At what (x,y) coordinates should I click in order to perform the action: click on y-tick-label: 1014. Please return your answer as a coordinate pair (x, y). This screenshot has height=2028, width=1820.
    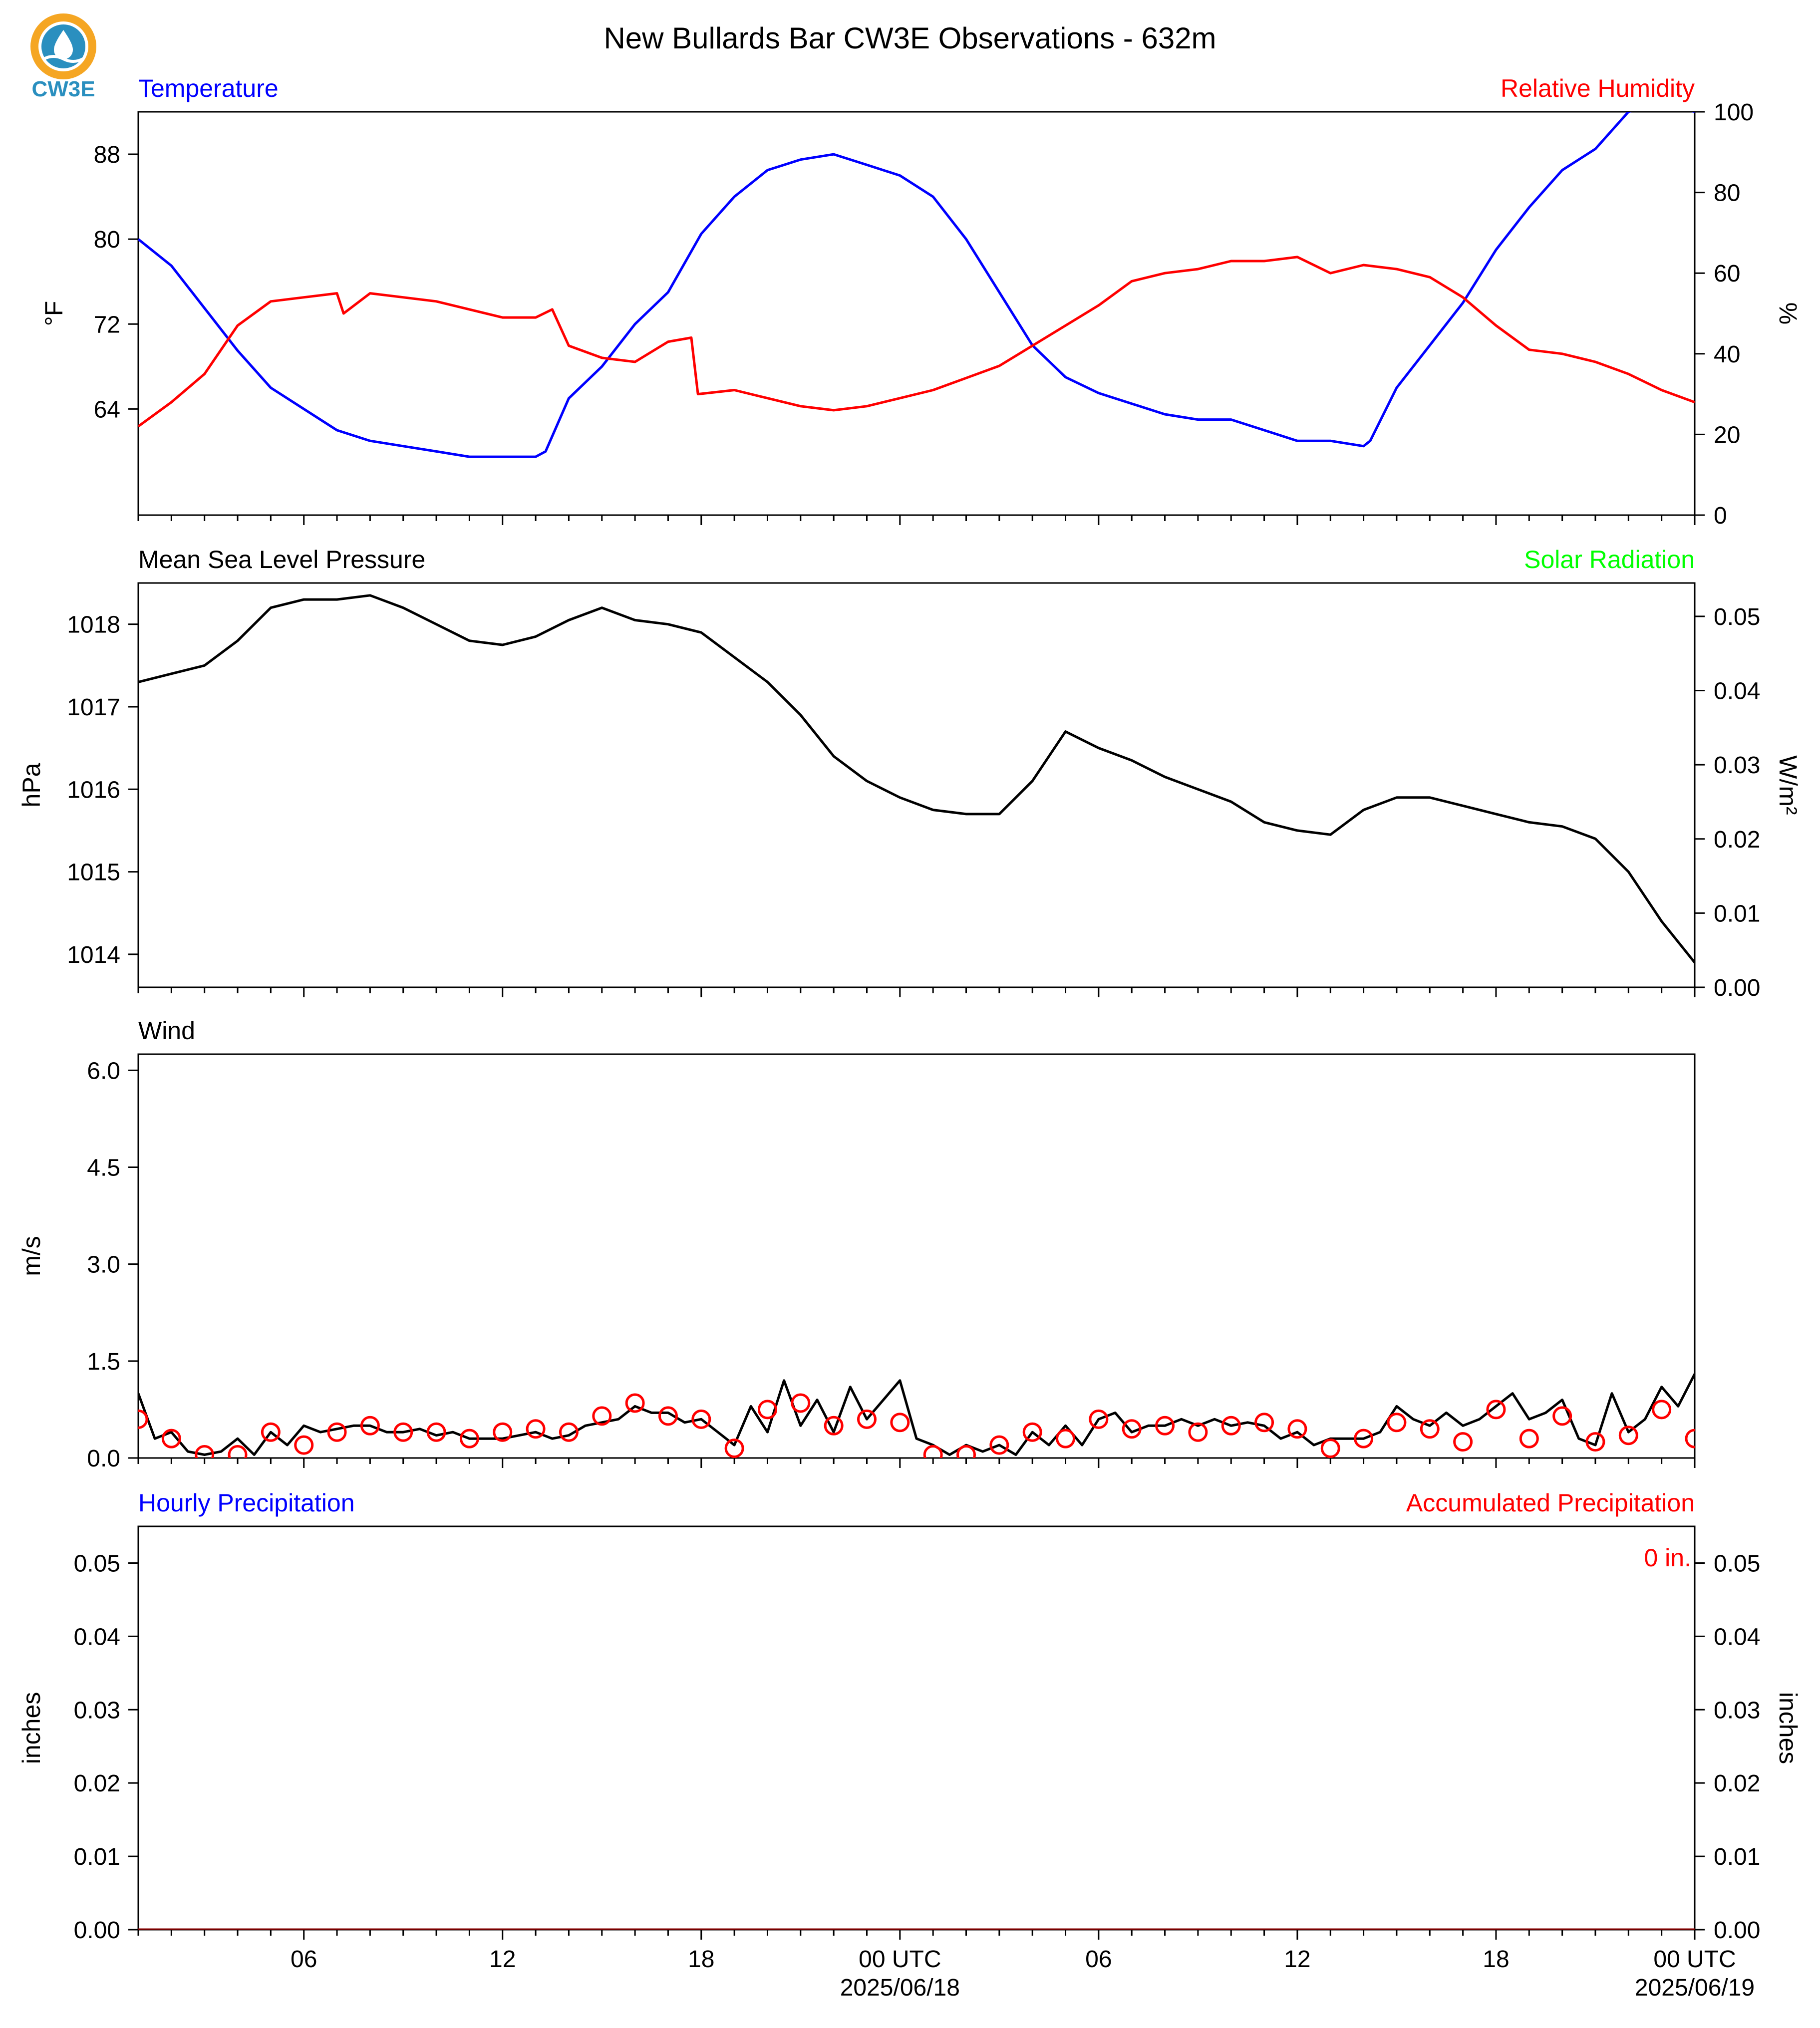
    Looking at the image, I should click on (93, 955).